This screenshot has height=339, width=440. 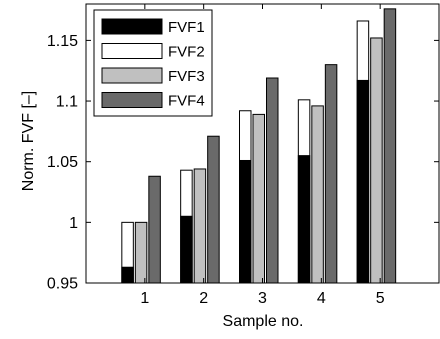 What do you see at coordinates (186, 27) in the screenshot?
I see `legend-label-fvf1: FVF1` at bounding box center [186, 27].